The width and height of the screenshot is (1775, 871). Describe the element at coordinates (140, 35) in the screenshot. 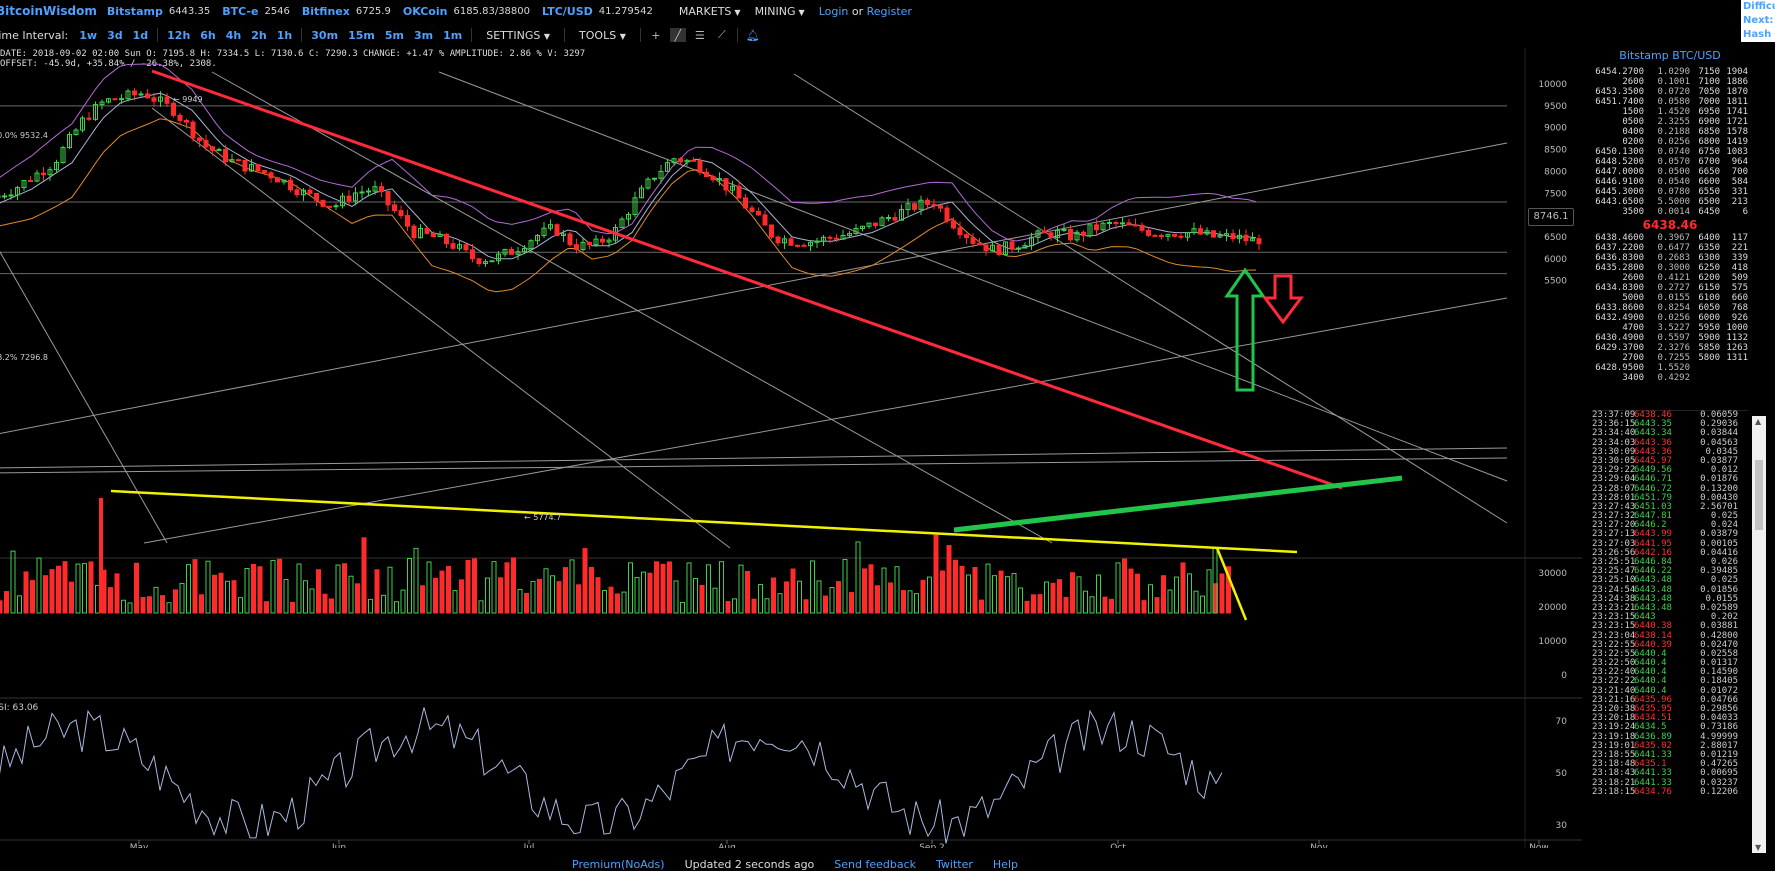

I see `interval-1d: 1d` at that location.